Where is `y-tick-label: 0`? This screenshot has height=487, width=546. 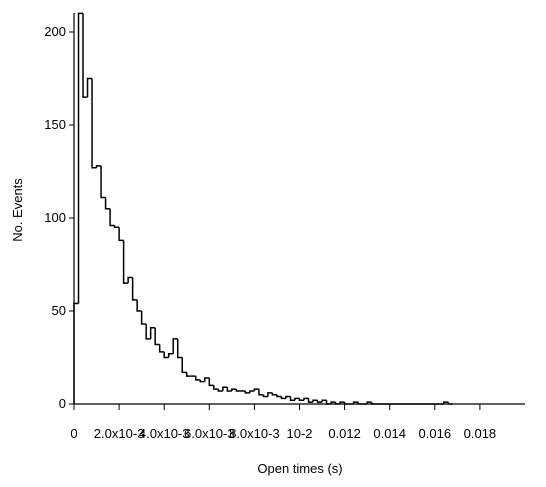 y-tick-label: 0 is located at coordinates (62, 403).